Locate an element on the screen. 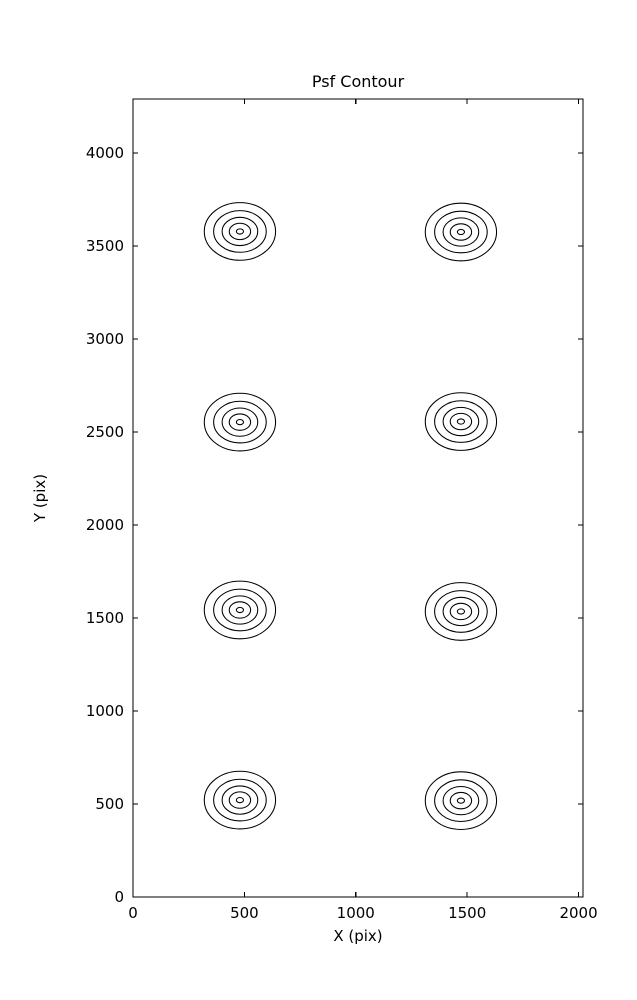 Image resolution: width=637 pixels, height=1000 pixels. x-tick-label: 1000 is located at coordinates (356, 913).